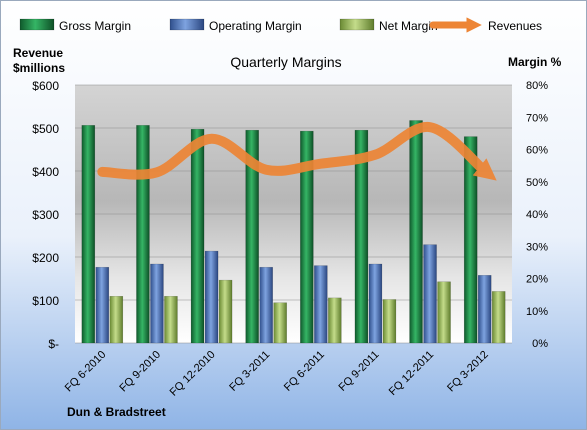 The image size is (587, 430). Describe the element at coordinates (45, 86) in the screenshot. I see `left-tick-label: $600` at that location.